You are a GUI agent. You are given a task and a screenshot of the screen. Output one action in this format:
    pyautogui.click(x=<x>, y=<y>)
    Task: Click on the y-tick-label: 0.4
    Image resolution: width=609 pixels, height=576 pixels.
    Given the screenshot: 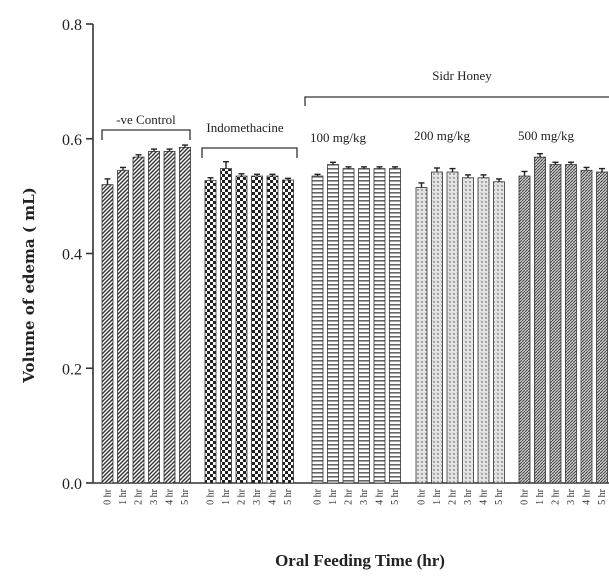 What is the action you would take?
    pyautogui.click(x=72, y=255)
    